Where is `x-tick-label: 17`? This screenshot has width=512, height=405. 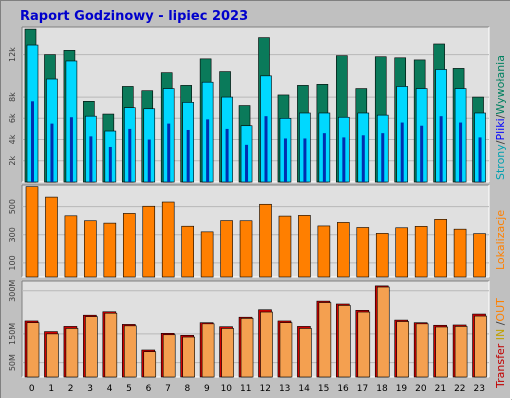
x-tick-label: 17 is located at coordinates (362, 389).